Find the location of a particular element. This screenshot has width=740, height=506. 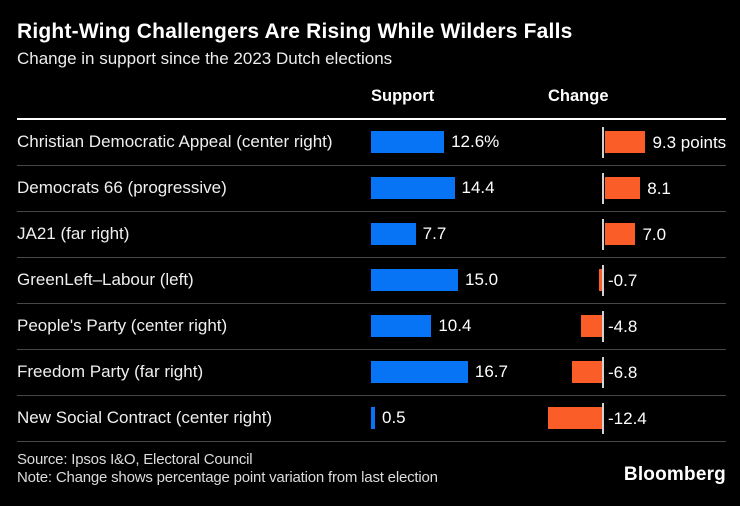

support-cell: 12.6% is located at coordinates (455, 142).